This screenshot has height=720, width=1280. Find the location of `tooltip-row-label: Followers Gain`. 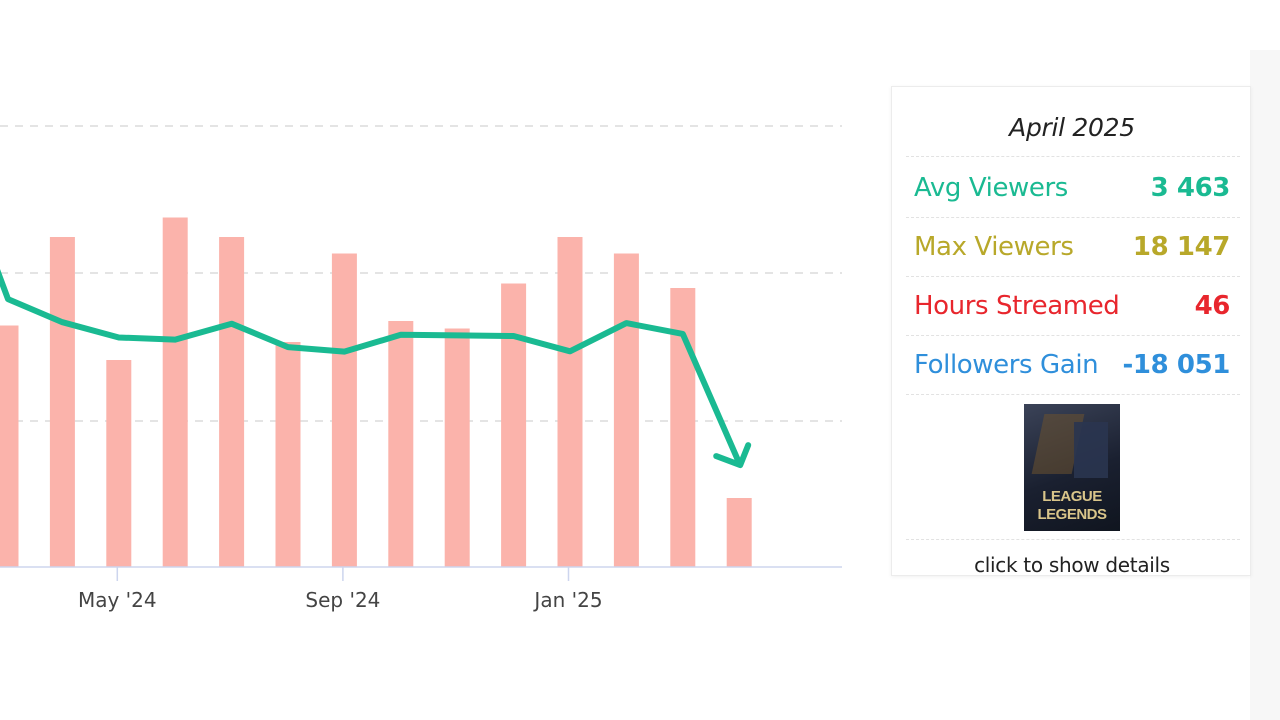

tooltip-row-label: Followers Gain is located at coordinates (1006, 365).